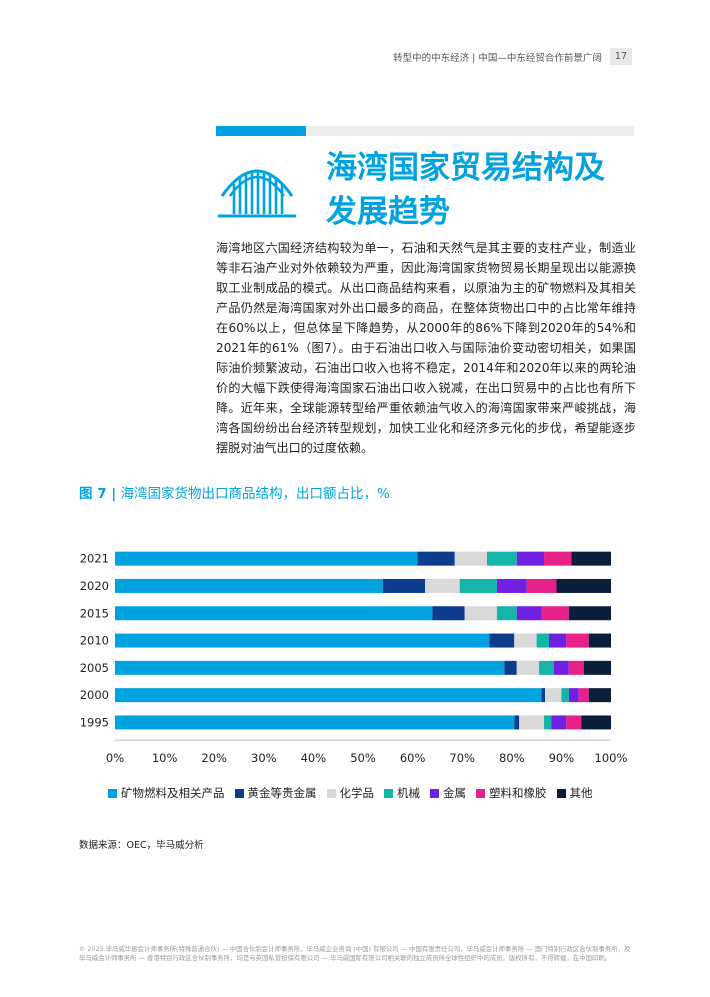 The width and height of the screenshot is (710, 997). Describe the element at coordinates (465, 168) in the screenshot. I see `section-title-line1: 海湾国家贸易结构及` at that location.